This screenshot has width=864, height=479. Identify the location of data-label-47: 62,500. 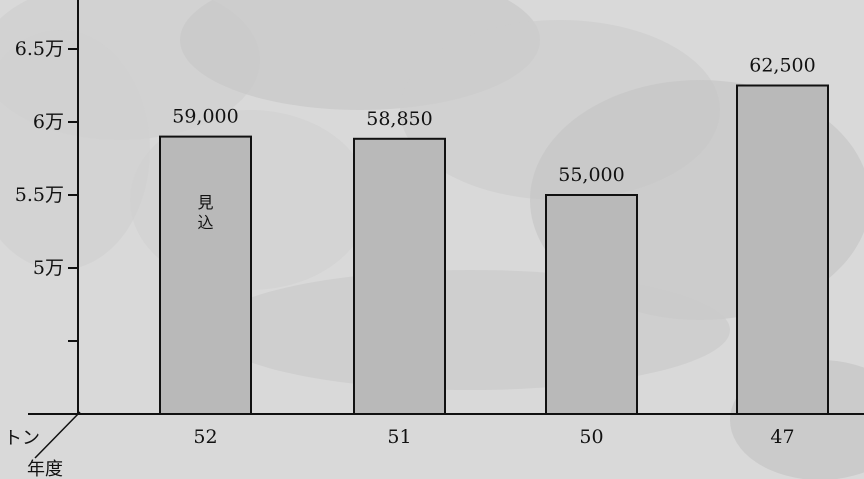
(782, 66).